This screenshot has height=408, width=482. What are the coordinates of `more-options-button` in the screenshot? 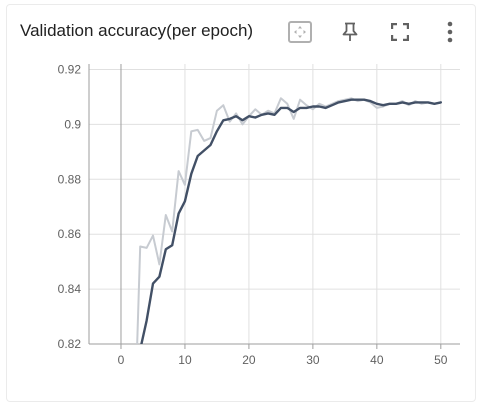 It's located at (450, 32).